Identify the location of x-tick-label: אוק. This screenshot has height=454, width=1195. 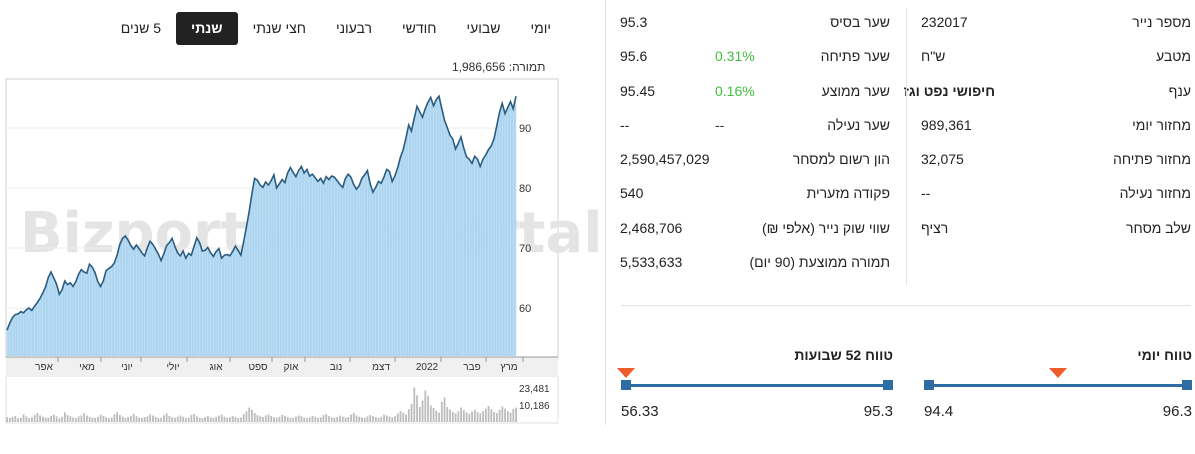
(291, 367).